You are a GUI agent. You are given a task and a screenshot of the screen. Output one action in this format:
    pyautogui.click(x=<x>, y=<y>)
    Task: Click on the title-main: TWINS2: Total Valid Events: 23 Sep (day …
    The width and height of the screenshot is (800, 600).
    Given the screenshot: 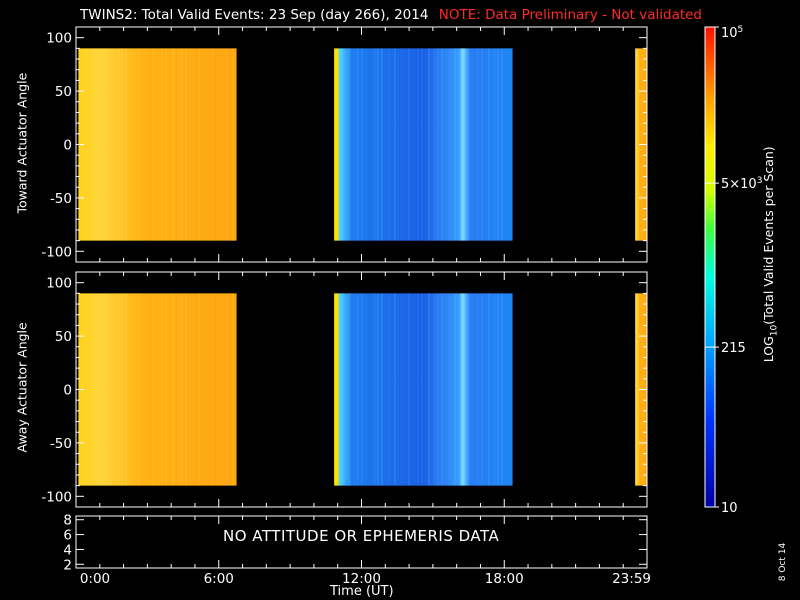 What is the action you would take?
    pyautogui.click(x=254, y=15)
    